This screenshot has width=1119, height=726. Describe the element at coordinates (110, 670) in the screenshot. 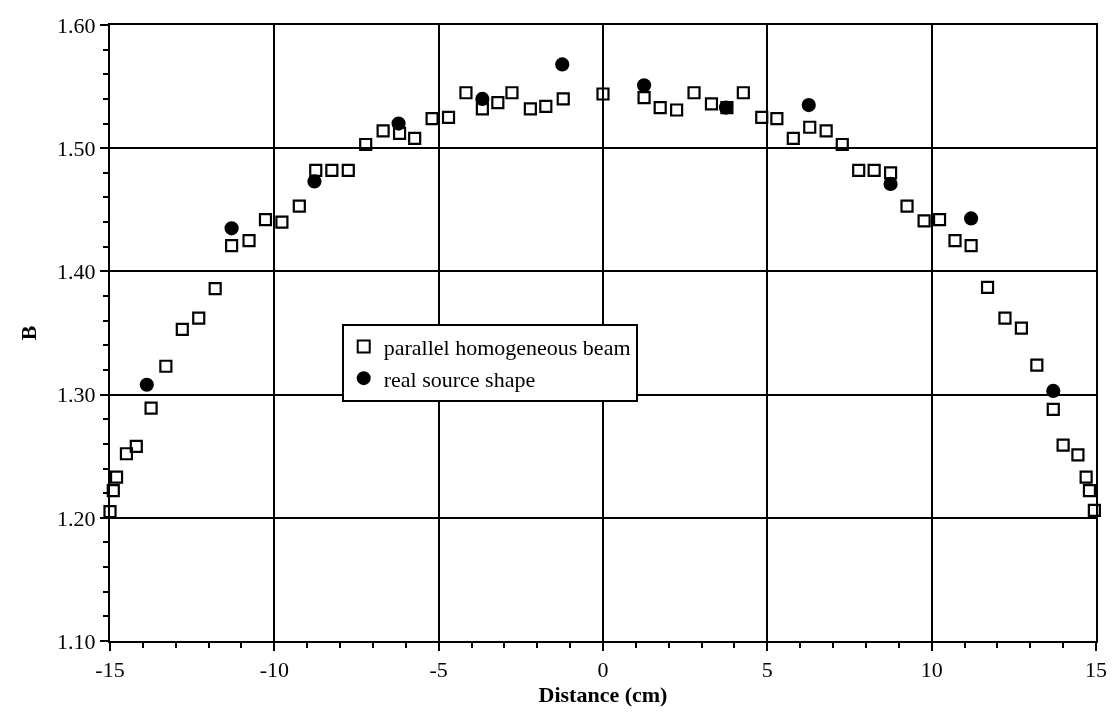

I see `x-tick-label: -15` at that location.